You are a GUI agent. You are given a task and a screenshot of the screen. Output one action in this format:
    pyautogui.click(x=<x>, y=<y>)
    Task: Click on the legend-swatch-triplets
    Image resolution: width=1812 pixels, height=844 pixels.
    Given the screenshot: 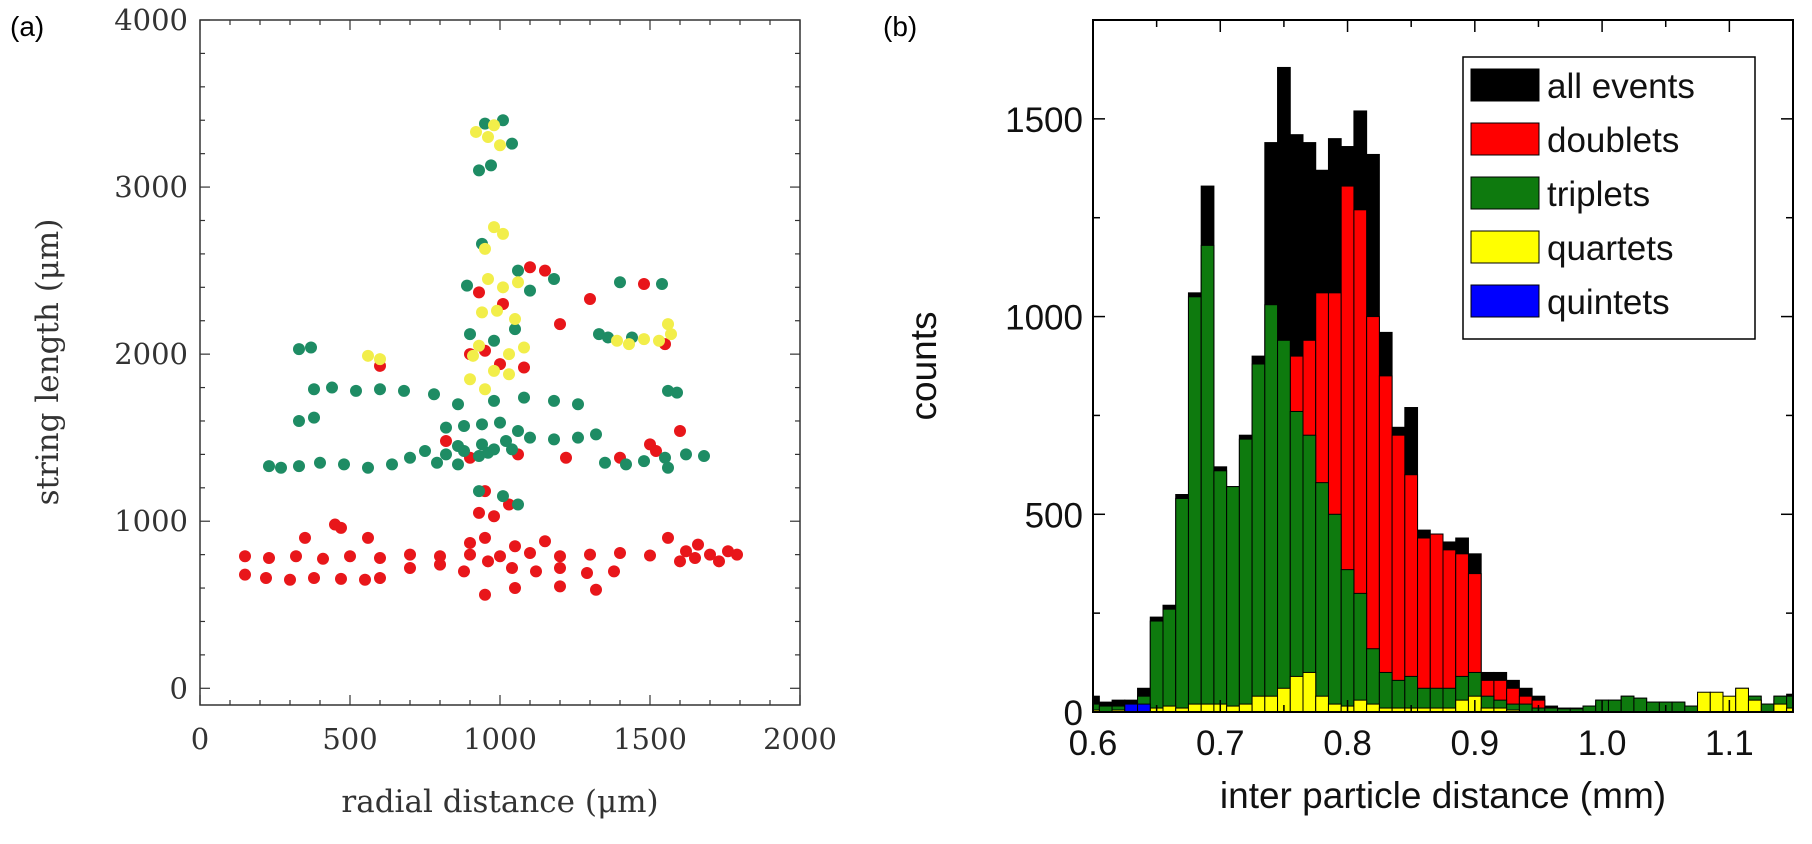 What is the action you would take?
    pyautogui.click(x=1505, y=193)
    